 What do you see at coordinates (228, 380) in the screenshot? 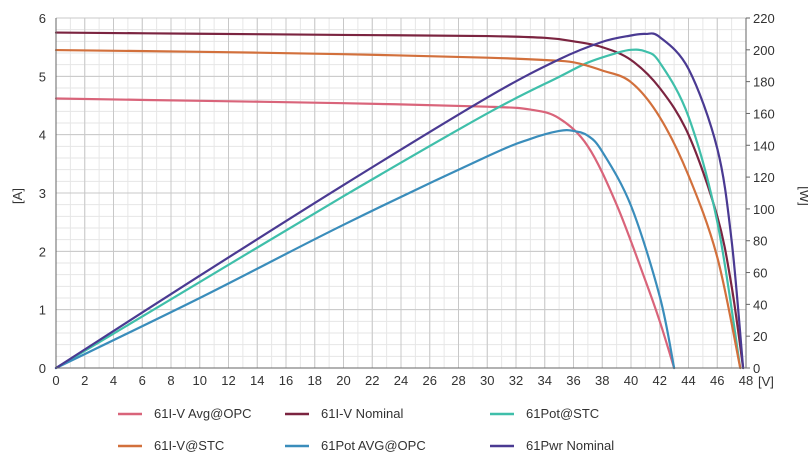
I see `x-tick-label: 12` at bounding box center [228, 380].